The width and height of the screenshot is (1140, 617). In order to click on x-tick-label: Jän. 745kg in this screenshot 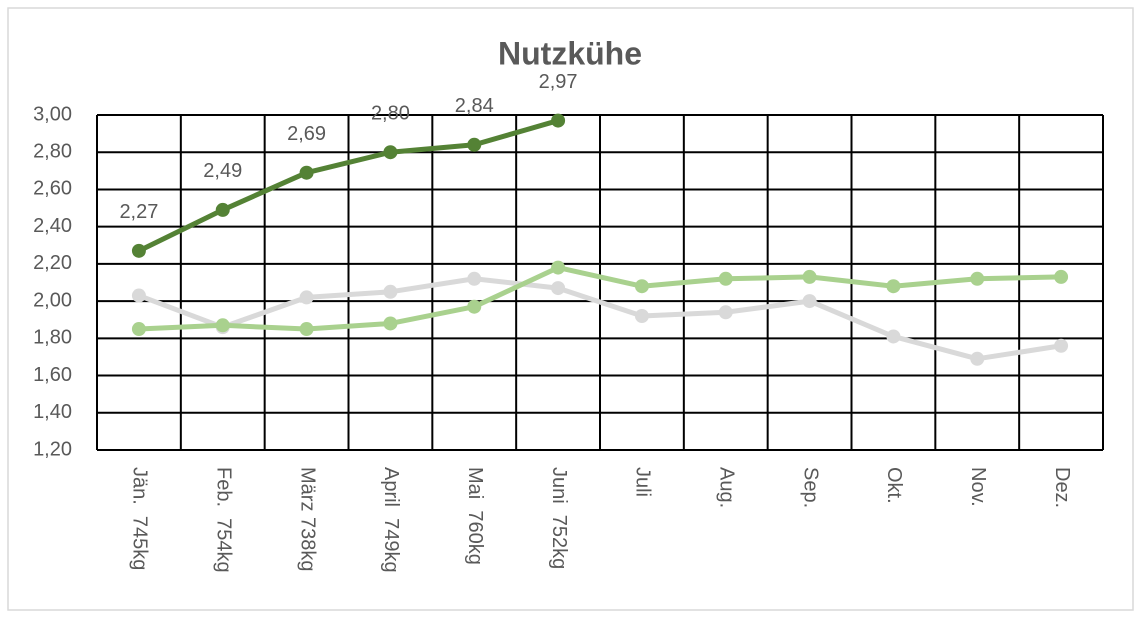, I will do `click(140, 518)`.